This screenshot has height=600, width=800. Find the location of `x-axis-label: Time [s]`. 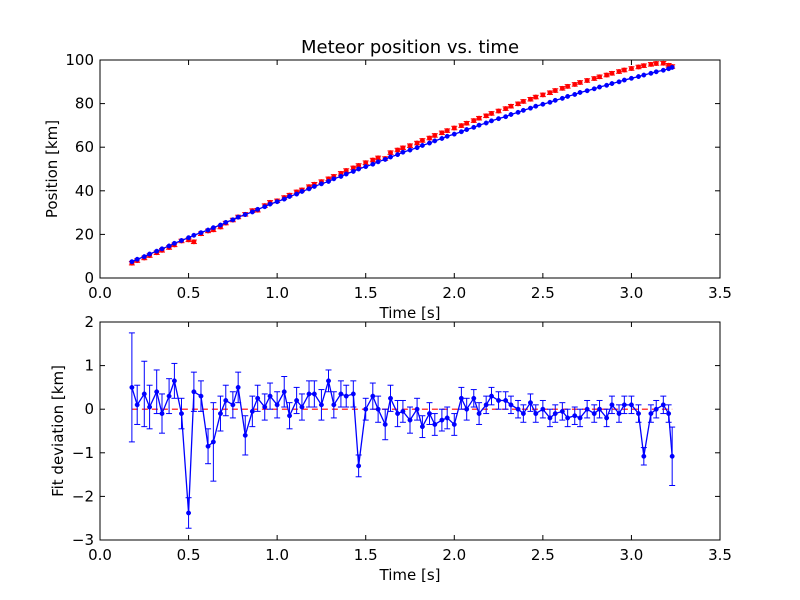

x-axis-label: Time [s] is located at coordinates (410, 575).